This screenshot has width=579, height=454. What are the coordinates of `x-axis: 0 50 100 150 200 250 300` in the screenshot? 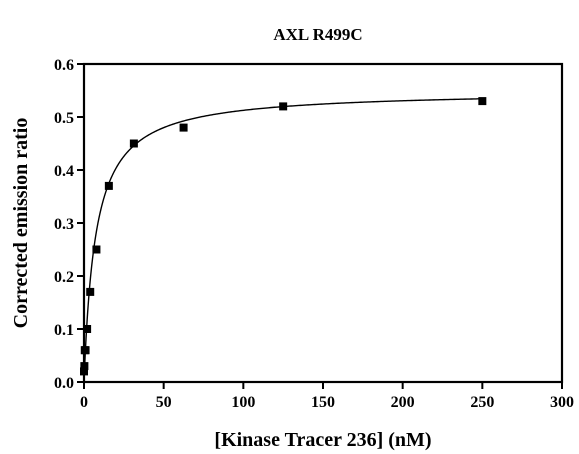 It's located at (327, 396).